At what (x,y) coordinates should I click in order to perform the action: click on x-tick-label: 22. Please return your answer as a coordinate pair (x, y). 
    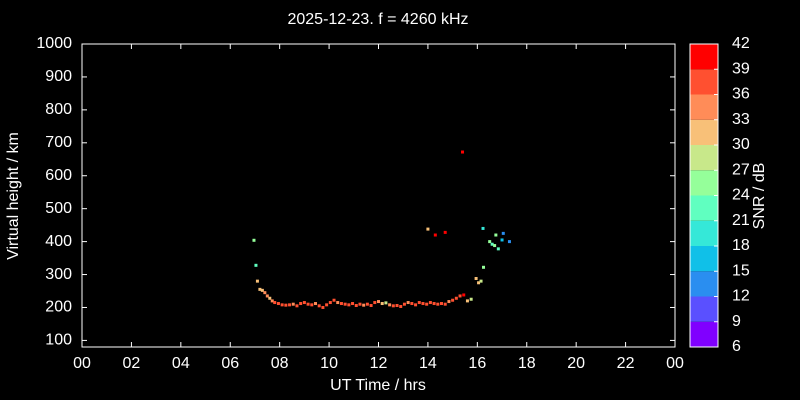
    Looking at the image, I should click on (626, 363).